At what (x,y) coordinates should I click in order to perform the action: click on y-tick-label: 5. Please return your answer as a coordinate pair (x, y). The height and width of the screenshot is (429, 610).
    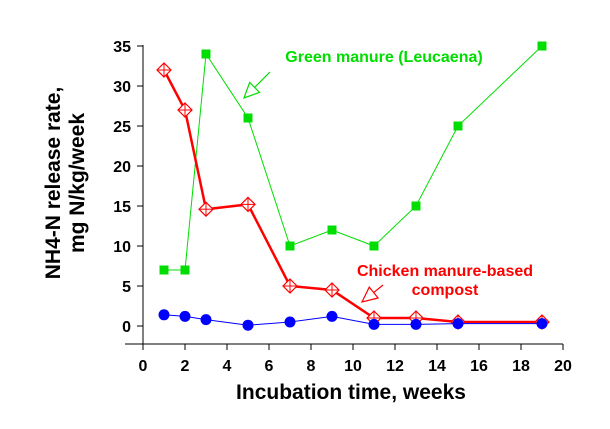
    Looking at the image, I should click on (126, 287).